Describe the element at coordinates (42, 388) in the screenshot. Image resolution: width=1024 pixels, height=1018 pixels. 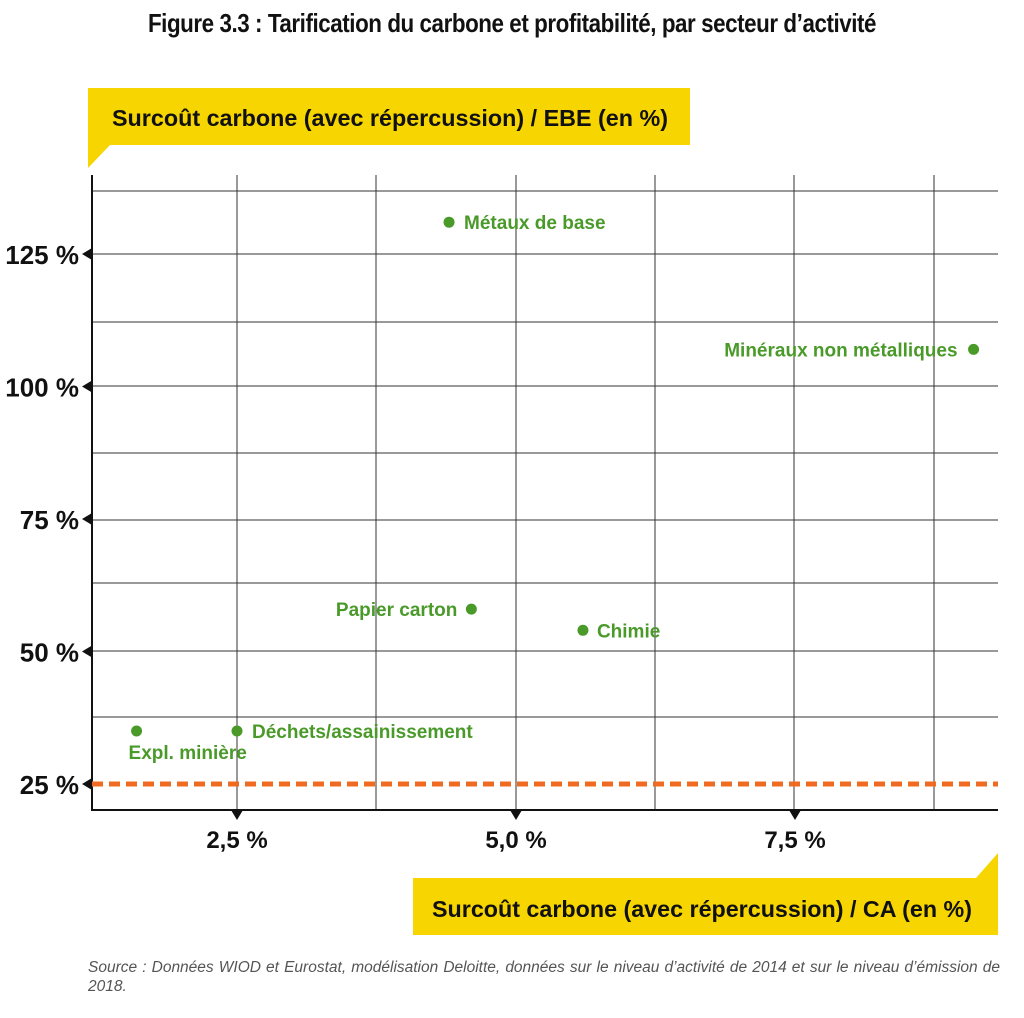
I see `y-tick-label: 100 %` at that location.